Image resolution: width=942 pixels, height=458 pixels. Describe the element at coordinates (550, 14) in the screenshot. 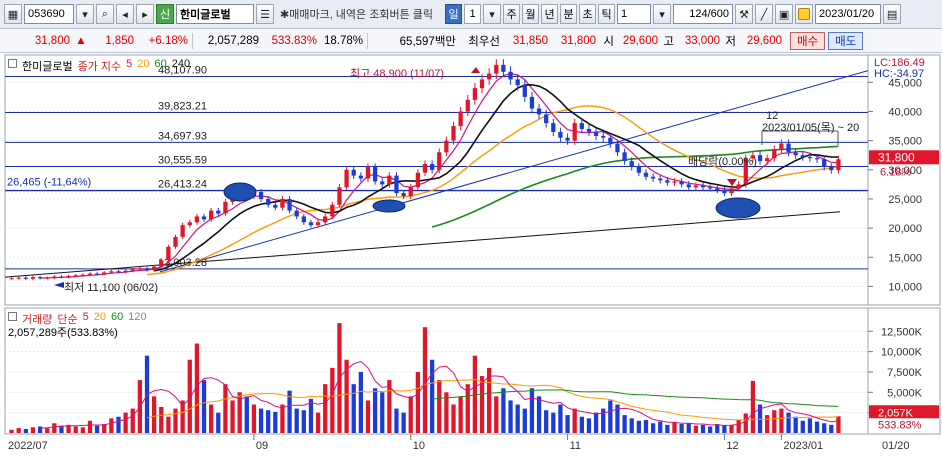

I see `period-year: 년` at that location.